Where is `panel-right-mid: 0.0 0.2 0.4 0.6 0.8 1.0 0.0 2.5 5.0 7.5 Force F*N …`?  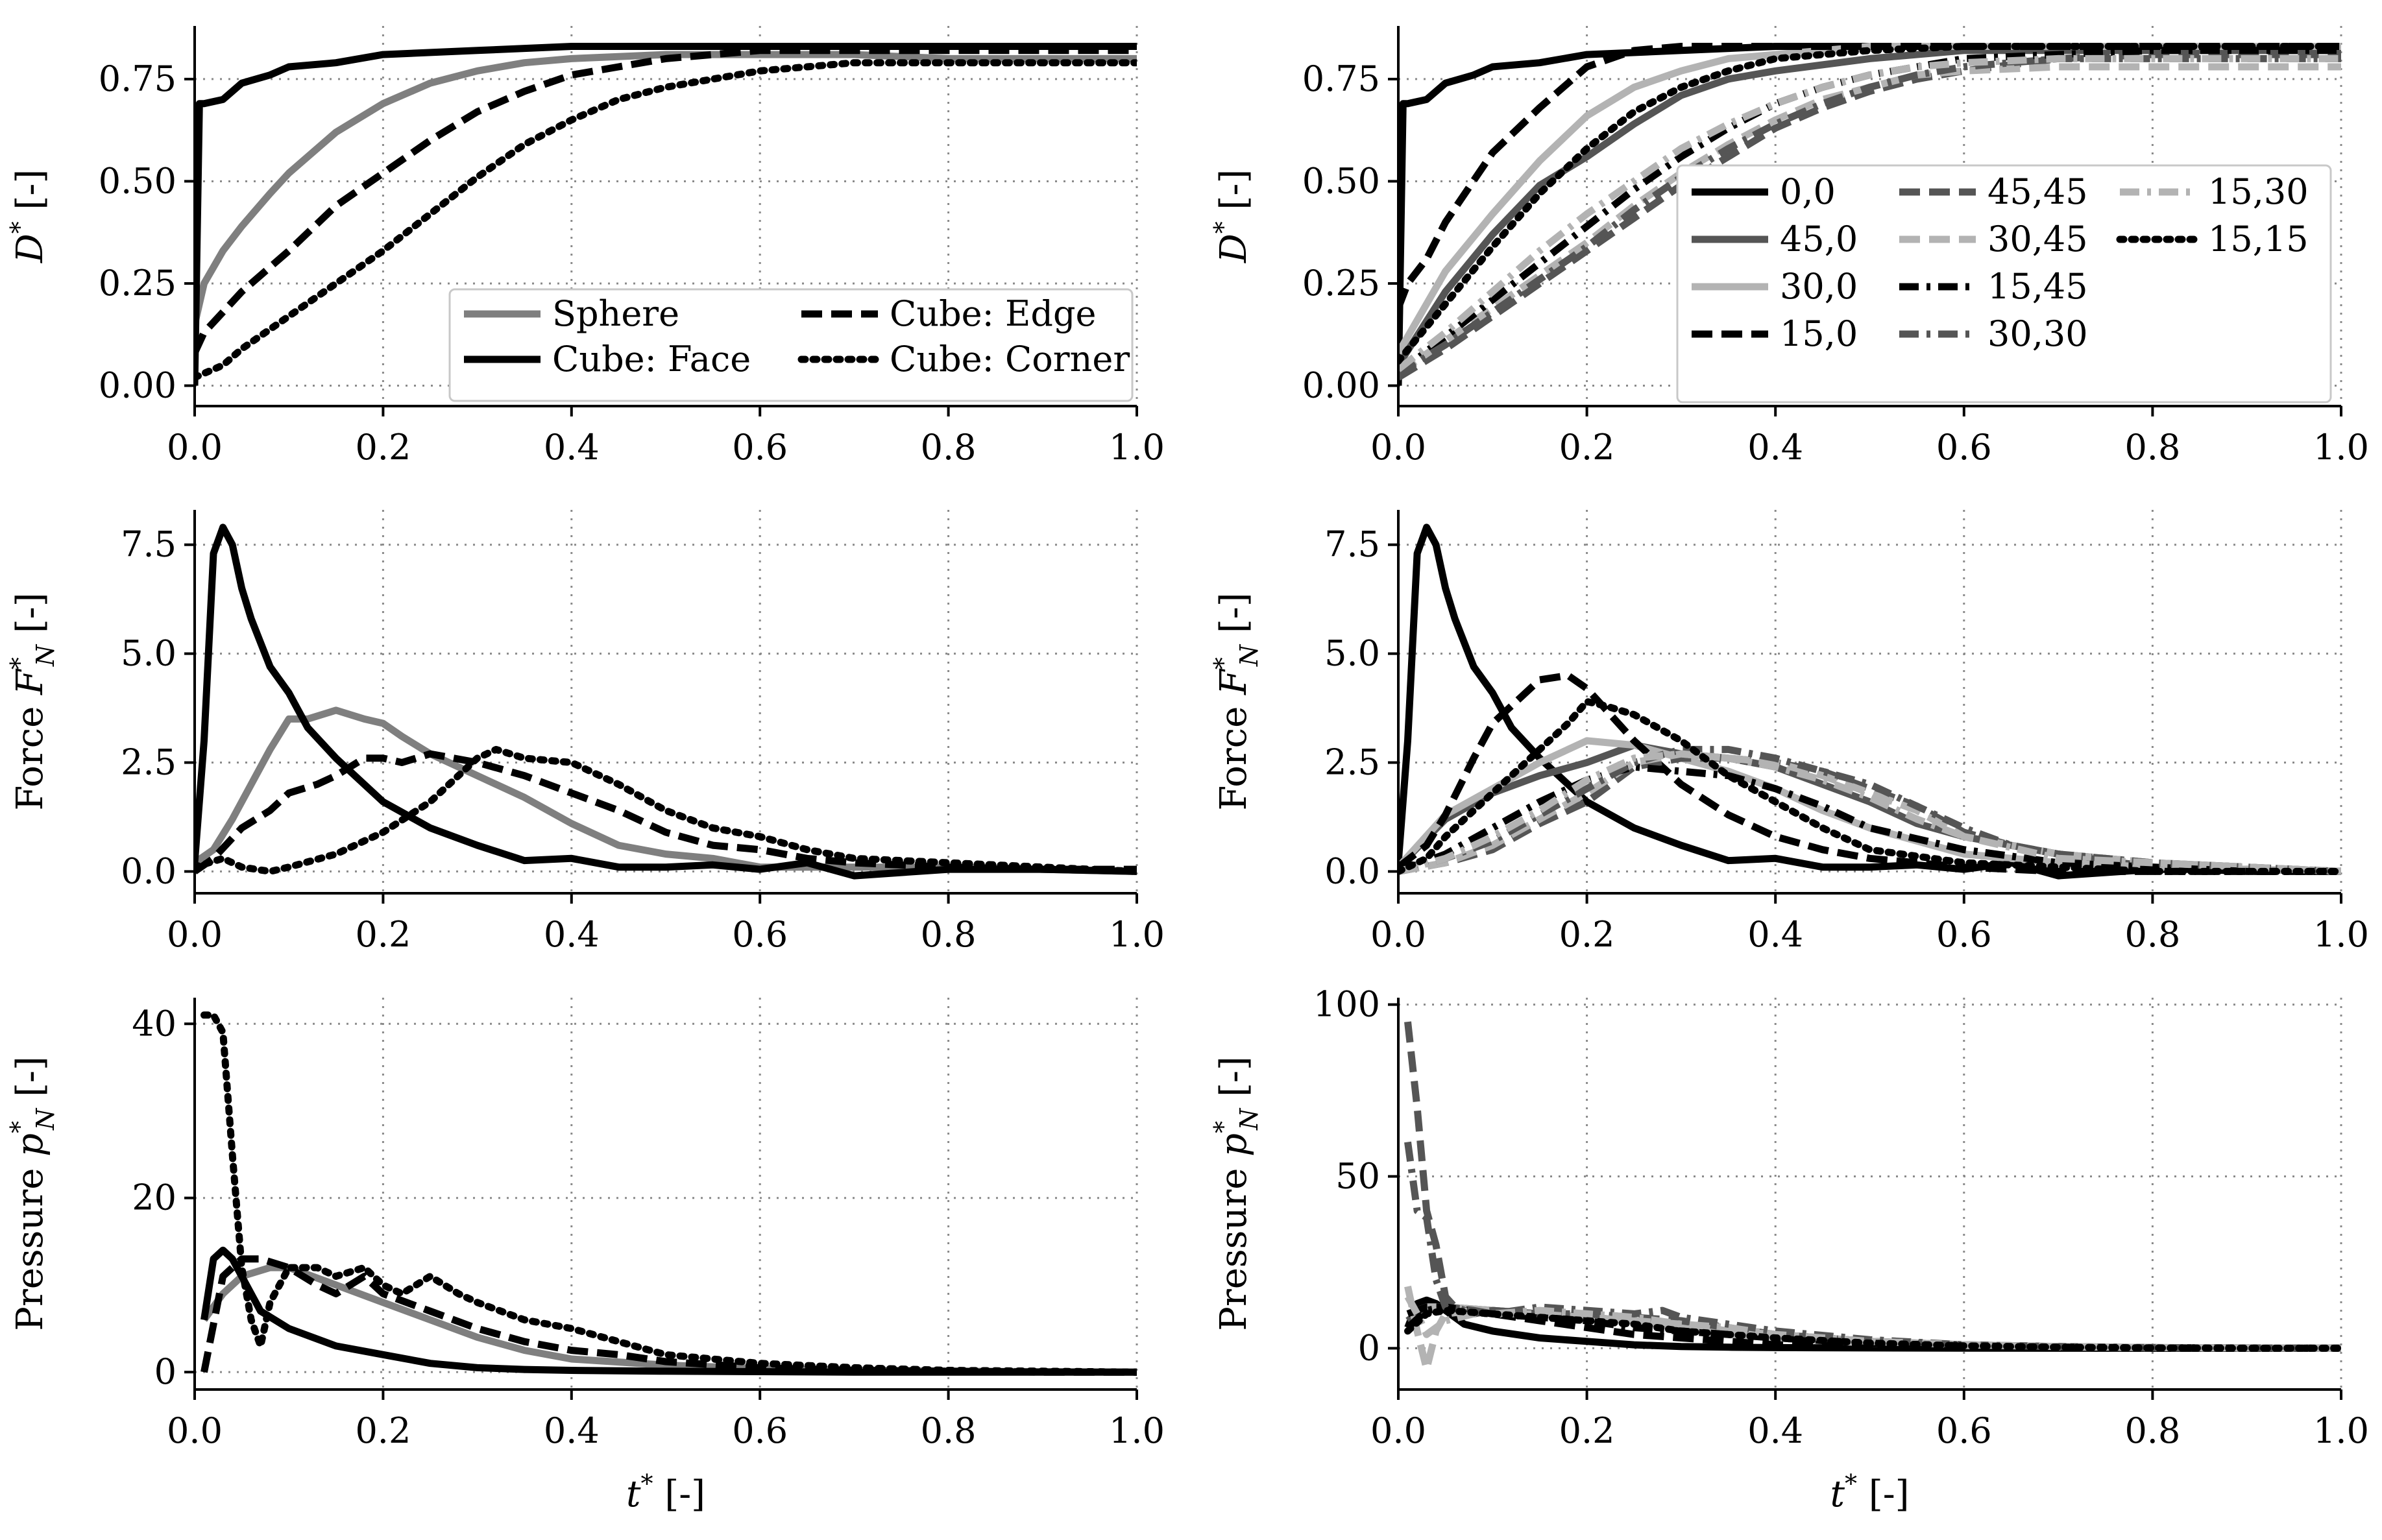
panel-right-mid: 0.0 0.2 0.4 0.6 0.8 1.0 0.0 2.5 5.0 7.5 Force F*N … is located at coordinates (1789, 732).